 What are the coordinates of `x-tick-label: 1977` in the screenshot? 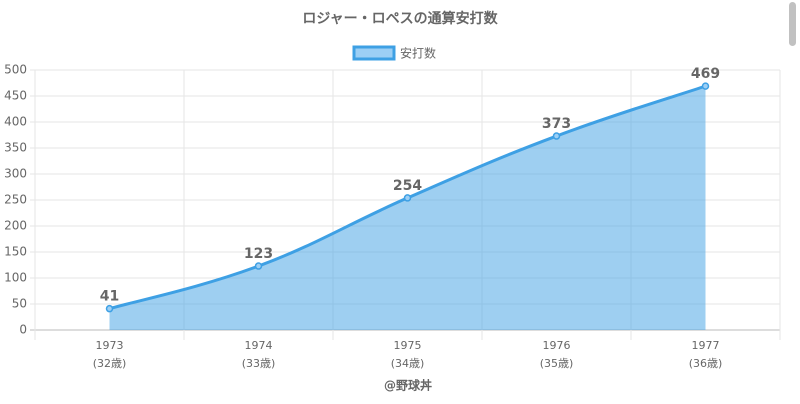 It's located at (706, 345).